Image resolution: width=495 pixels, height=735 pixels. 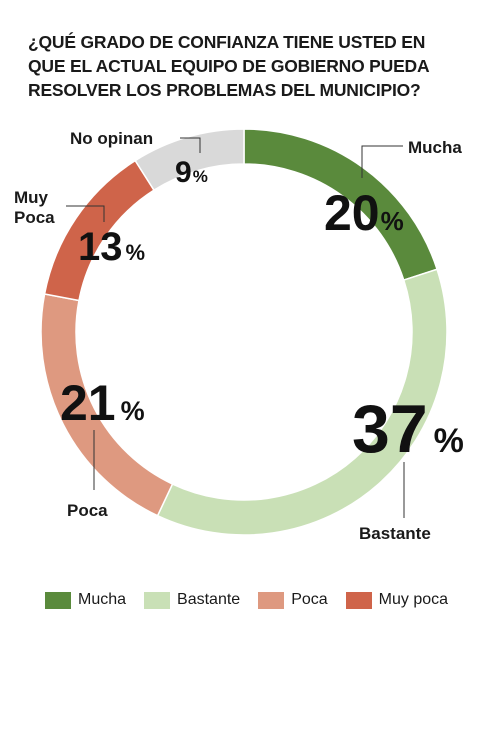 I want to click on legend-label: Bastante, so click(x=209, y=599).